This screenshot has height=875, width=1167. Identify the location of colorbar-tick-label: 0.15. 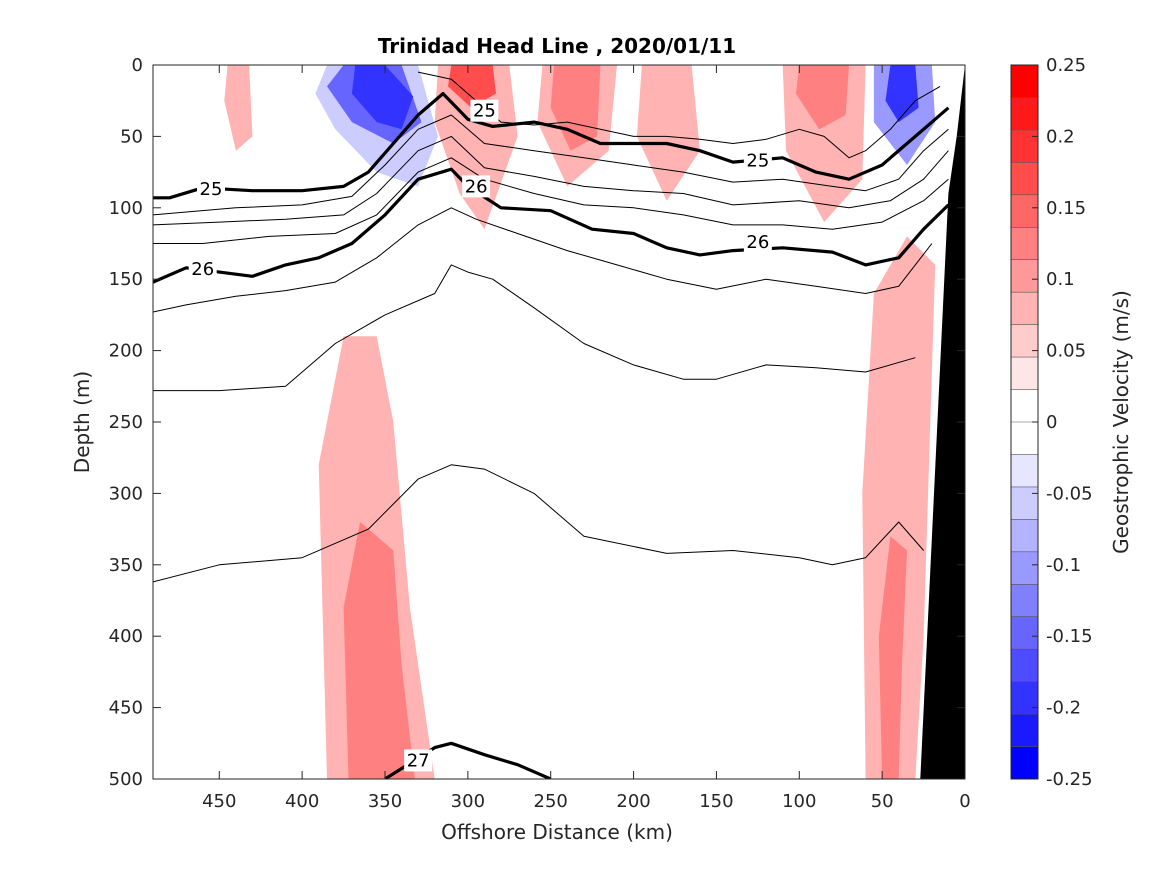
(1066, 208).